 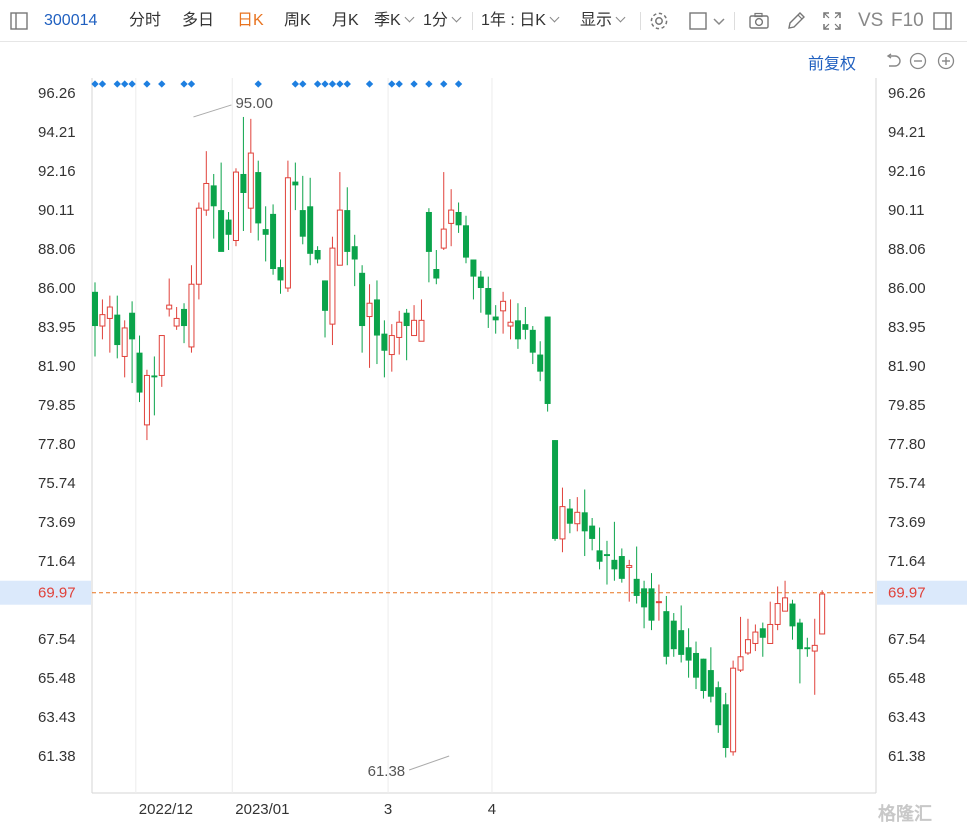 What do you see at coordinates (57, 522) in the screenshot?
I see `y-tick-label-left: 73.69` at bounding box center [57, 522].